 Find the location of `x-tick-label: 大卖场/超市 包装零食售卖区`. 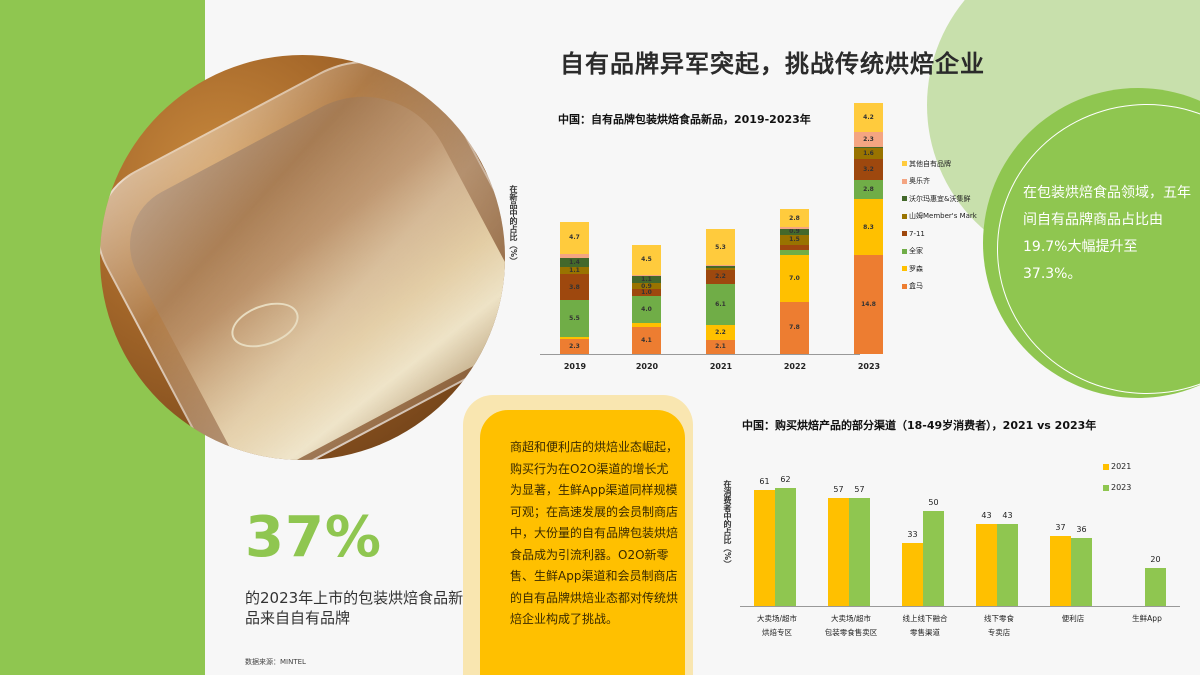

x-tick-label: 大卖场/超市 包装零食售卖区 is located at coordinates (851, 625).